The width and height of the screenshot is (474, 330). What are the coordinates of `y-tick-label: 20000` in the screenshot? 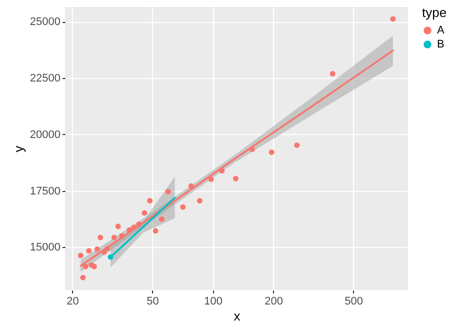 It's located at (45, 134).